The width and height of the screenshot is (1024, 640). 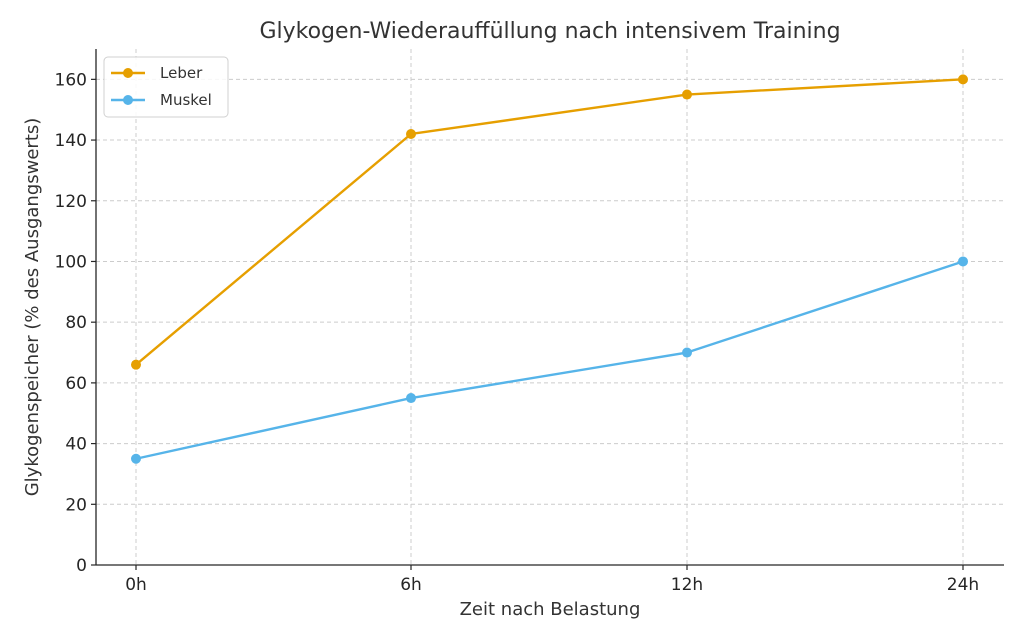 I want to click on x-tick-label: 24h, so click(x=963, y=585).